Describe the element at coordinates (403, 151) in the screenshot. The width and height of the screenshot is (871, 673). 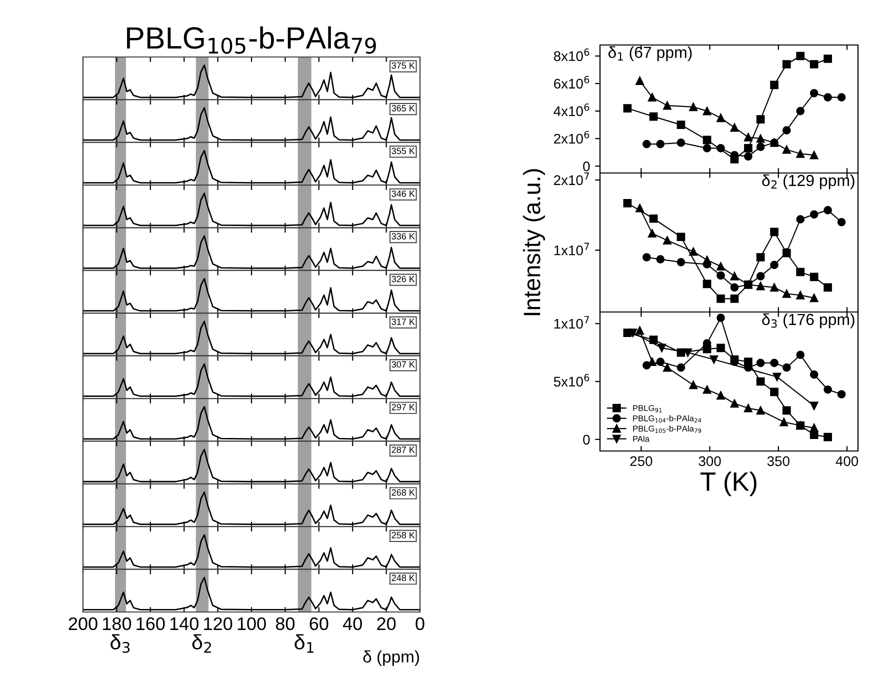
I see `annotation: 355 K` at that location.